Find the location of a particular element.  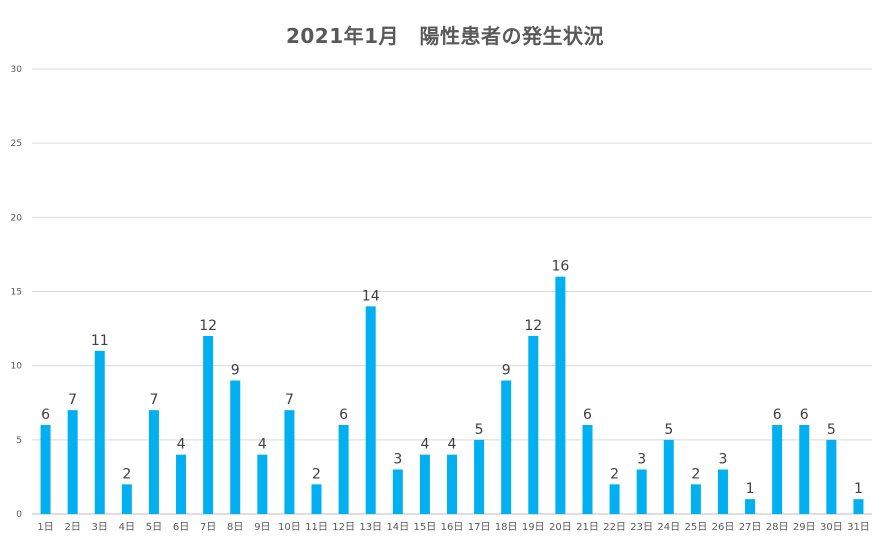

x-tick-label: 22日 is located at coordinates (614, 527).